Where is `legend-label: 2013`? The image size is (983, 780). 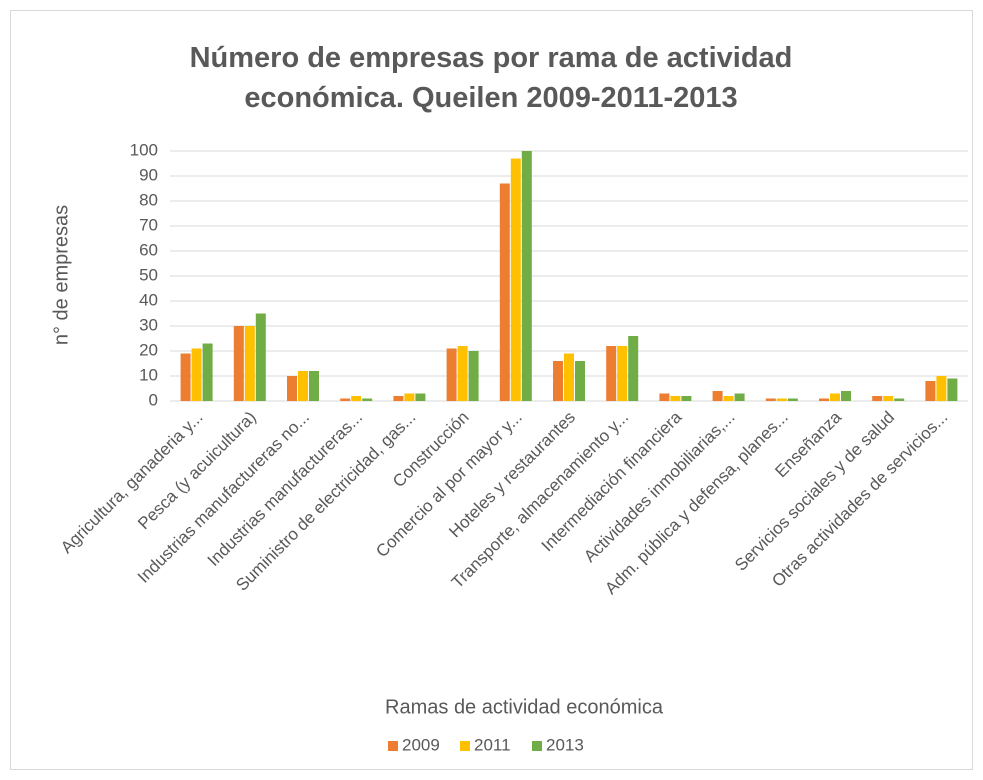 legend-label: 2013 is located at coordinates (565, 744).